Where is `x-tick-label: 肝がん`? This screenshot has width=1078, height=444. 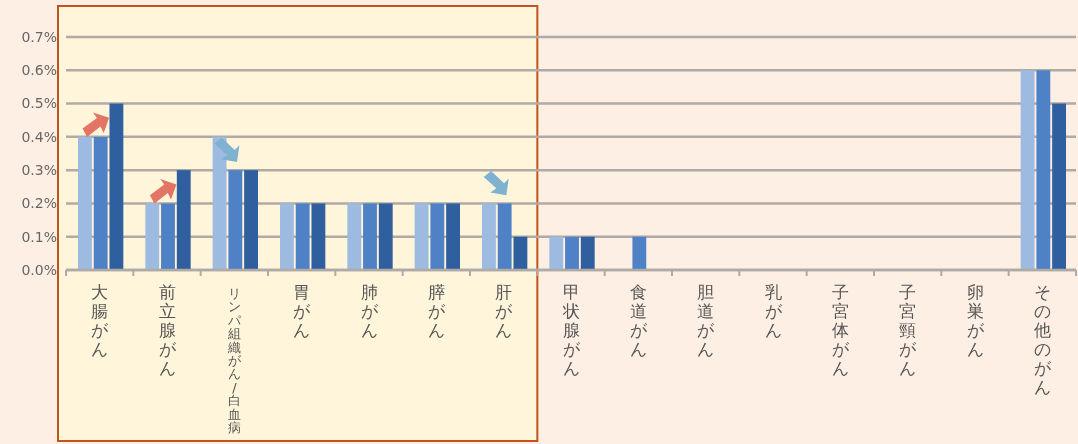
x-tick-label: 肝がん is located at coordinates (504, 311).